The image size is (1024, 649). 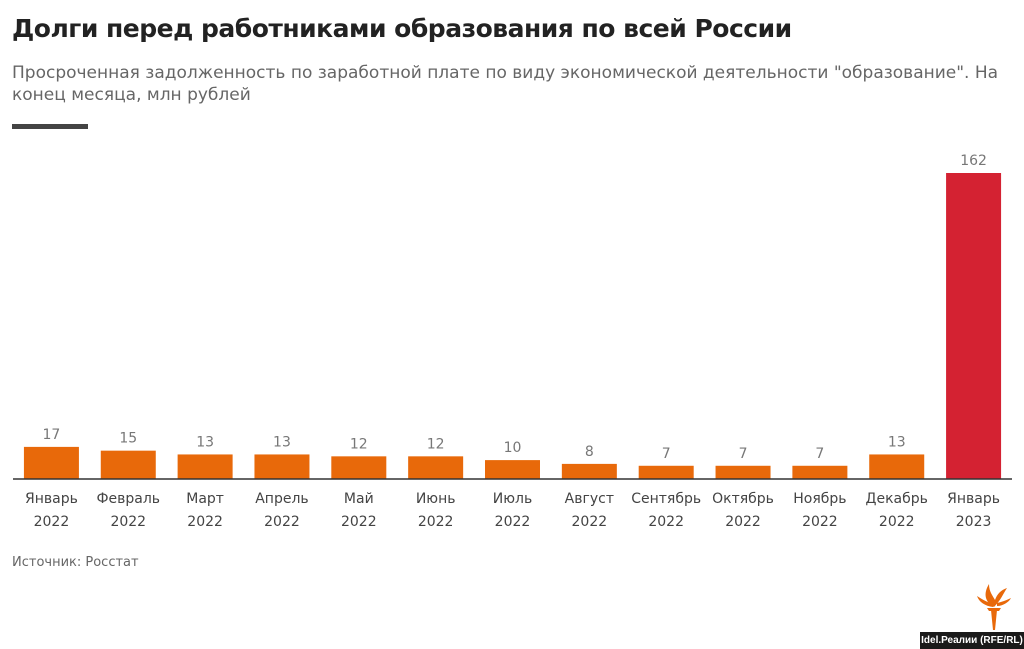 I want to click on x-tick-label-month: Ноябрь, so click(x=819, y=499).